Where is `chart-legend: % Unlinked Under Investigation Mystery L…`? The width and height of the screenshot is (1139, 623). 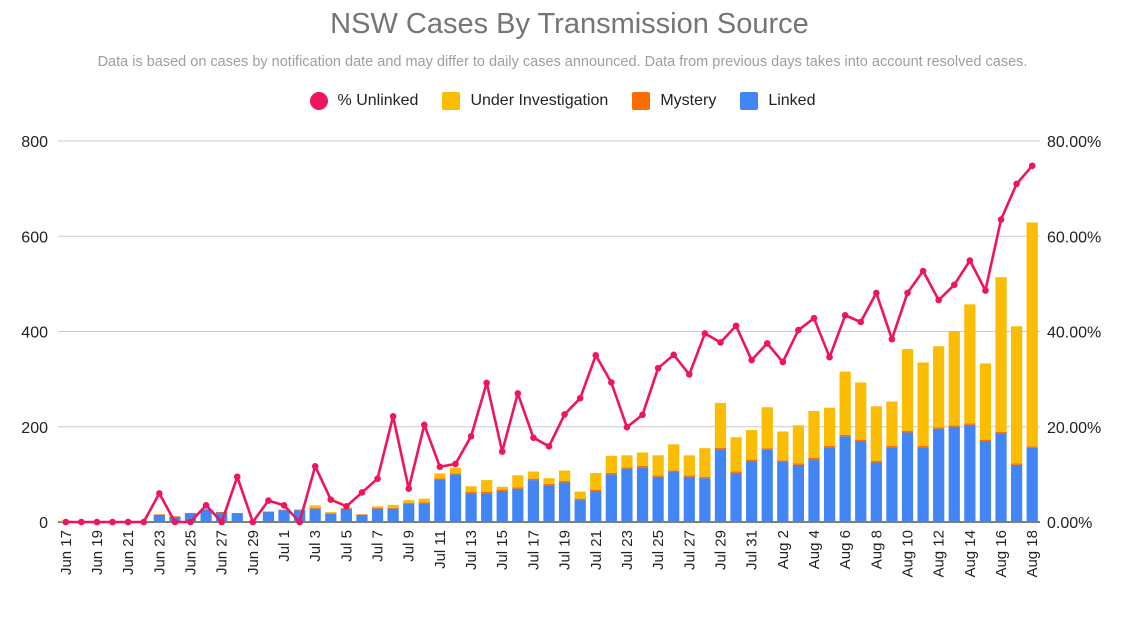
chart-legend: % Unlinked Under Investigation Mystery L… is located at coordinates (562, 101).